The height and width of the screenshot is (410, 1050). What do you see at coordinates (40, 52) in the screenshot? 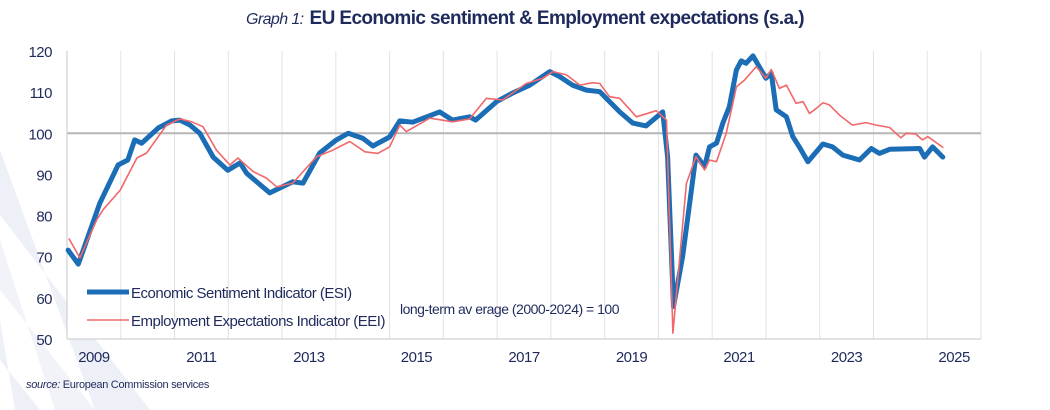
I see `y-tick-label: 120` at bounding box center [40, 52].